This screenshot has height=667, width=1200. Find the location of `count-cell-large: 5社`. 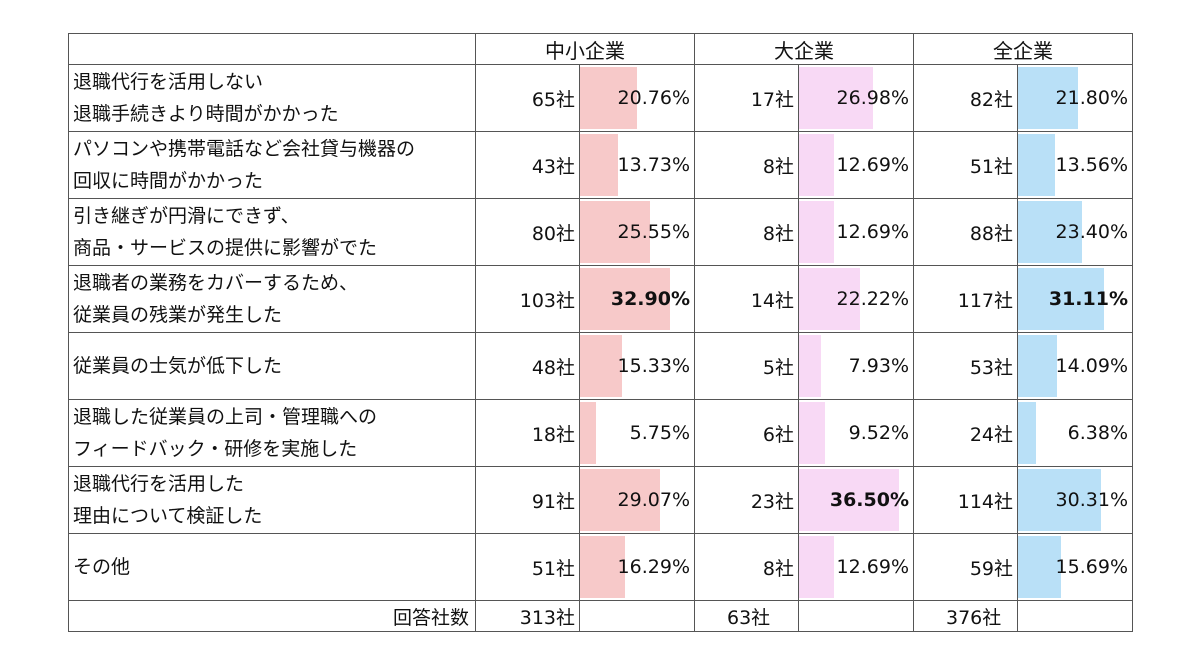

count-cell-large: 5社 is located at coordinates (746, 366).